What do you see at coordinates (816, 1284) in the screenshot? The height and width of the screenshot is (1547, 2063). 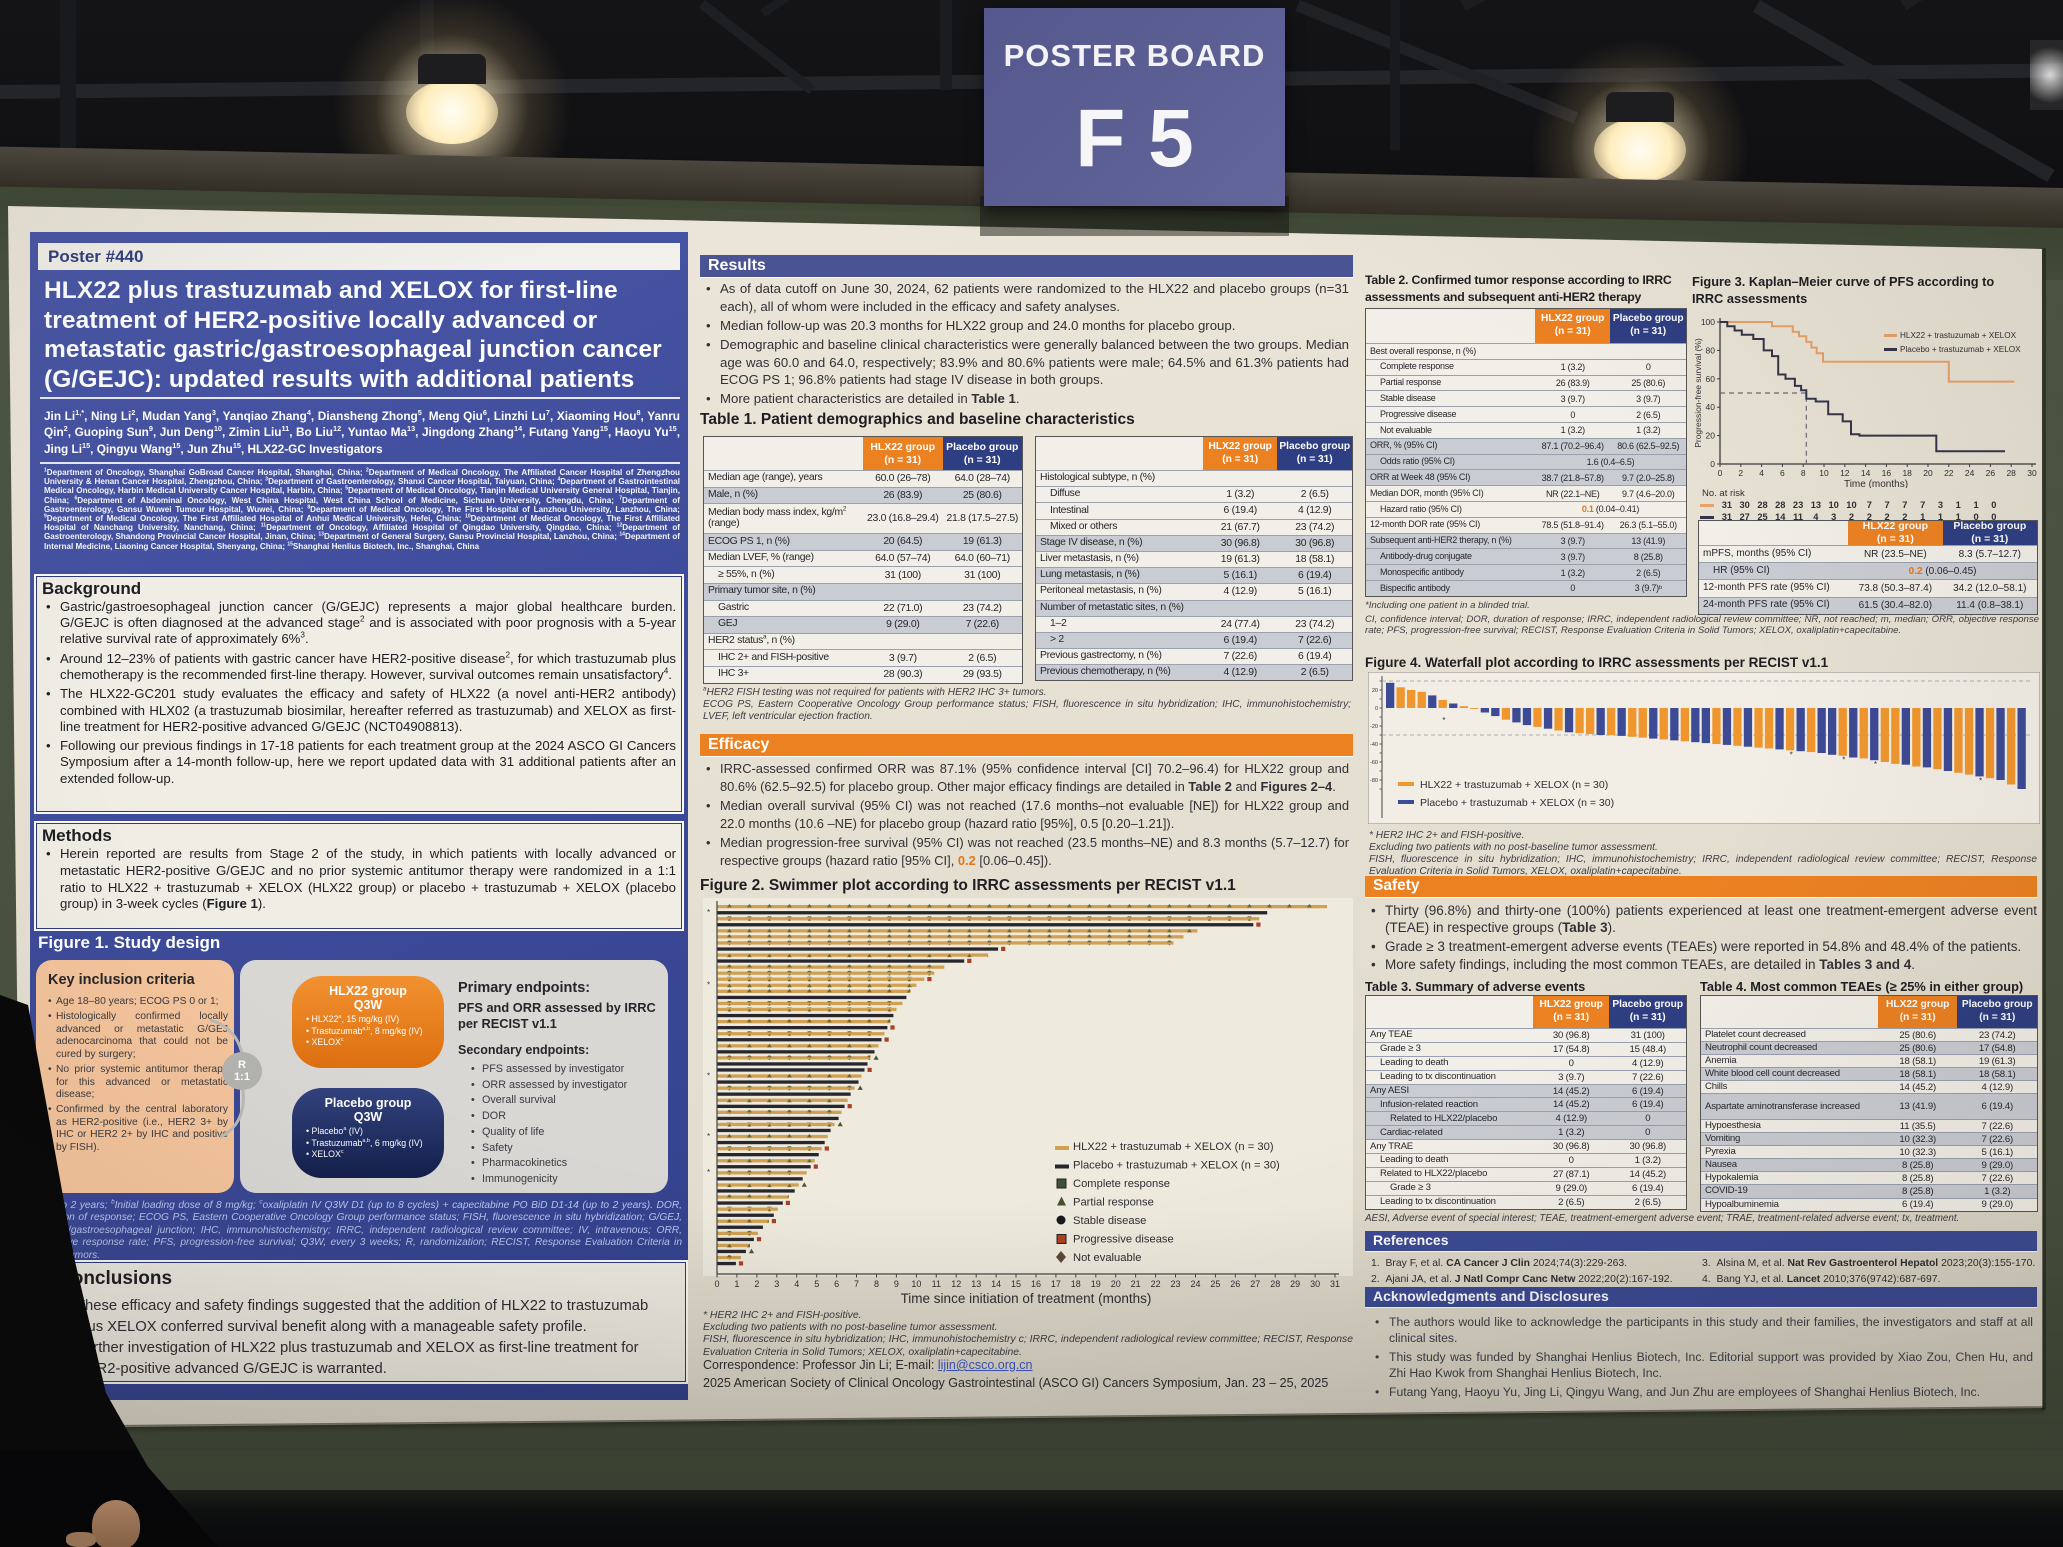 I see `svg-text: 5` at bounding box center [816, 1284].